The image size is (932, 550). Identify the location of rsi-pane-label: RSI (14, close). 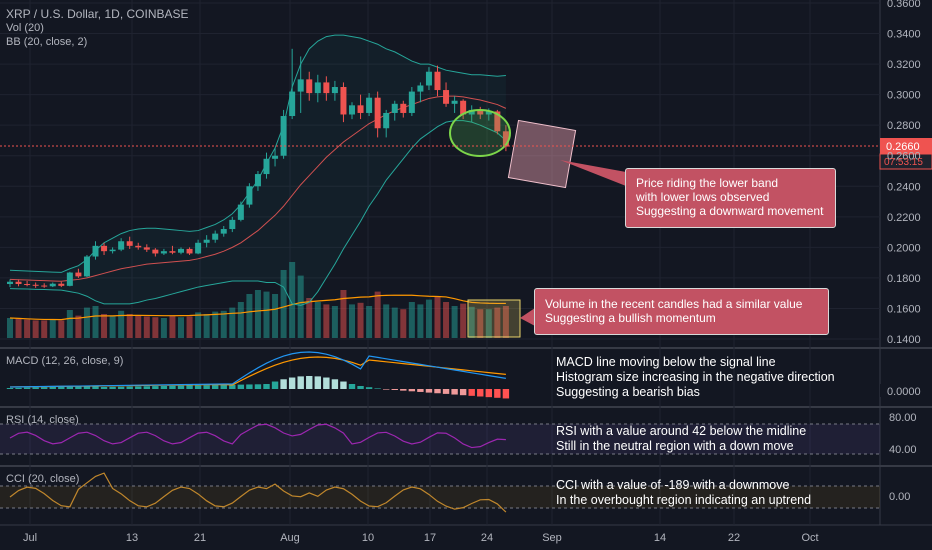
(42, 420).